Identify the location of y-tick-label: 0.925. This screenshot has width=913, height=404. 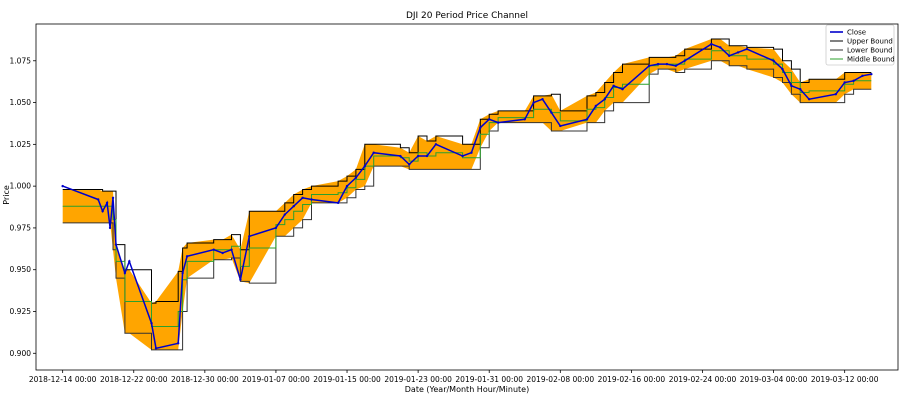
(21, 311).